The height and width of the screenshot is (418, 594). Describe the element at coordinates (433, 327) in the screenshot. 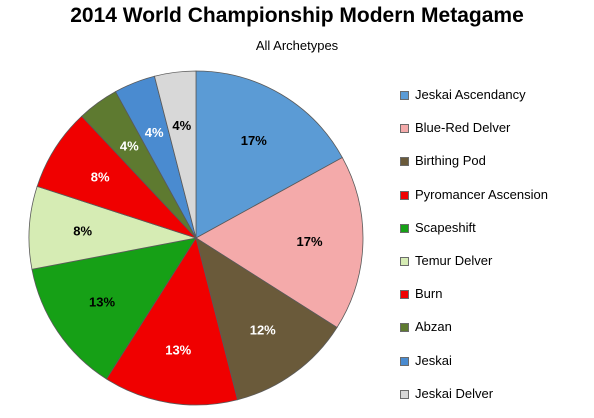

I see `legend-label: Abzan` at that location.